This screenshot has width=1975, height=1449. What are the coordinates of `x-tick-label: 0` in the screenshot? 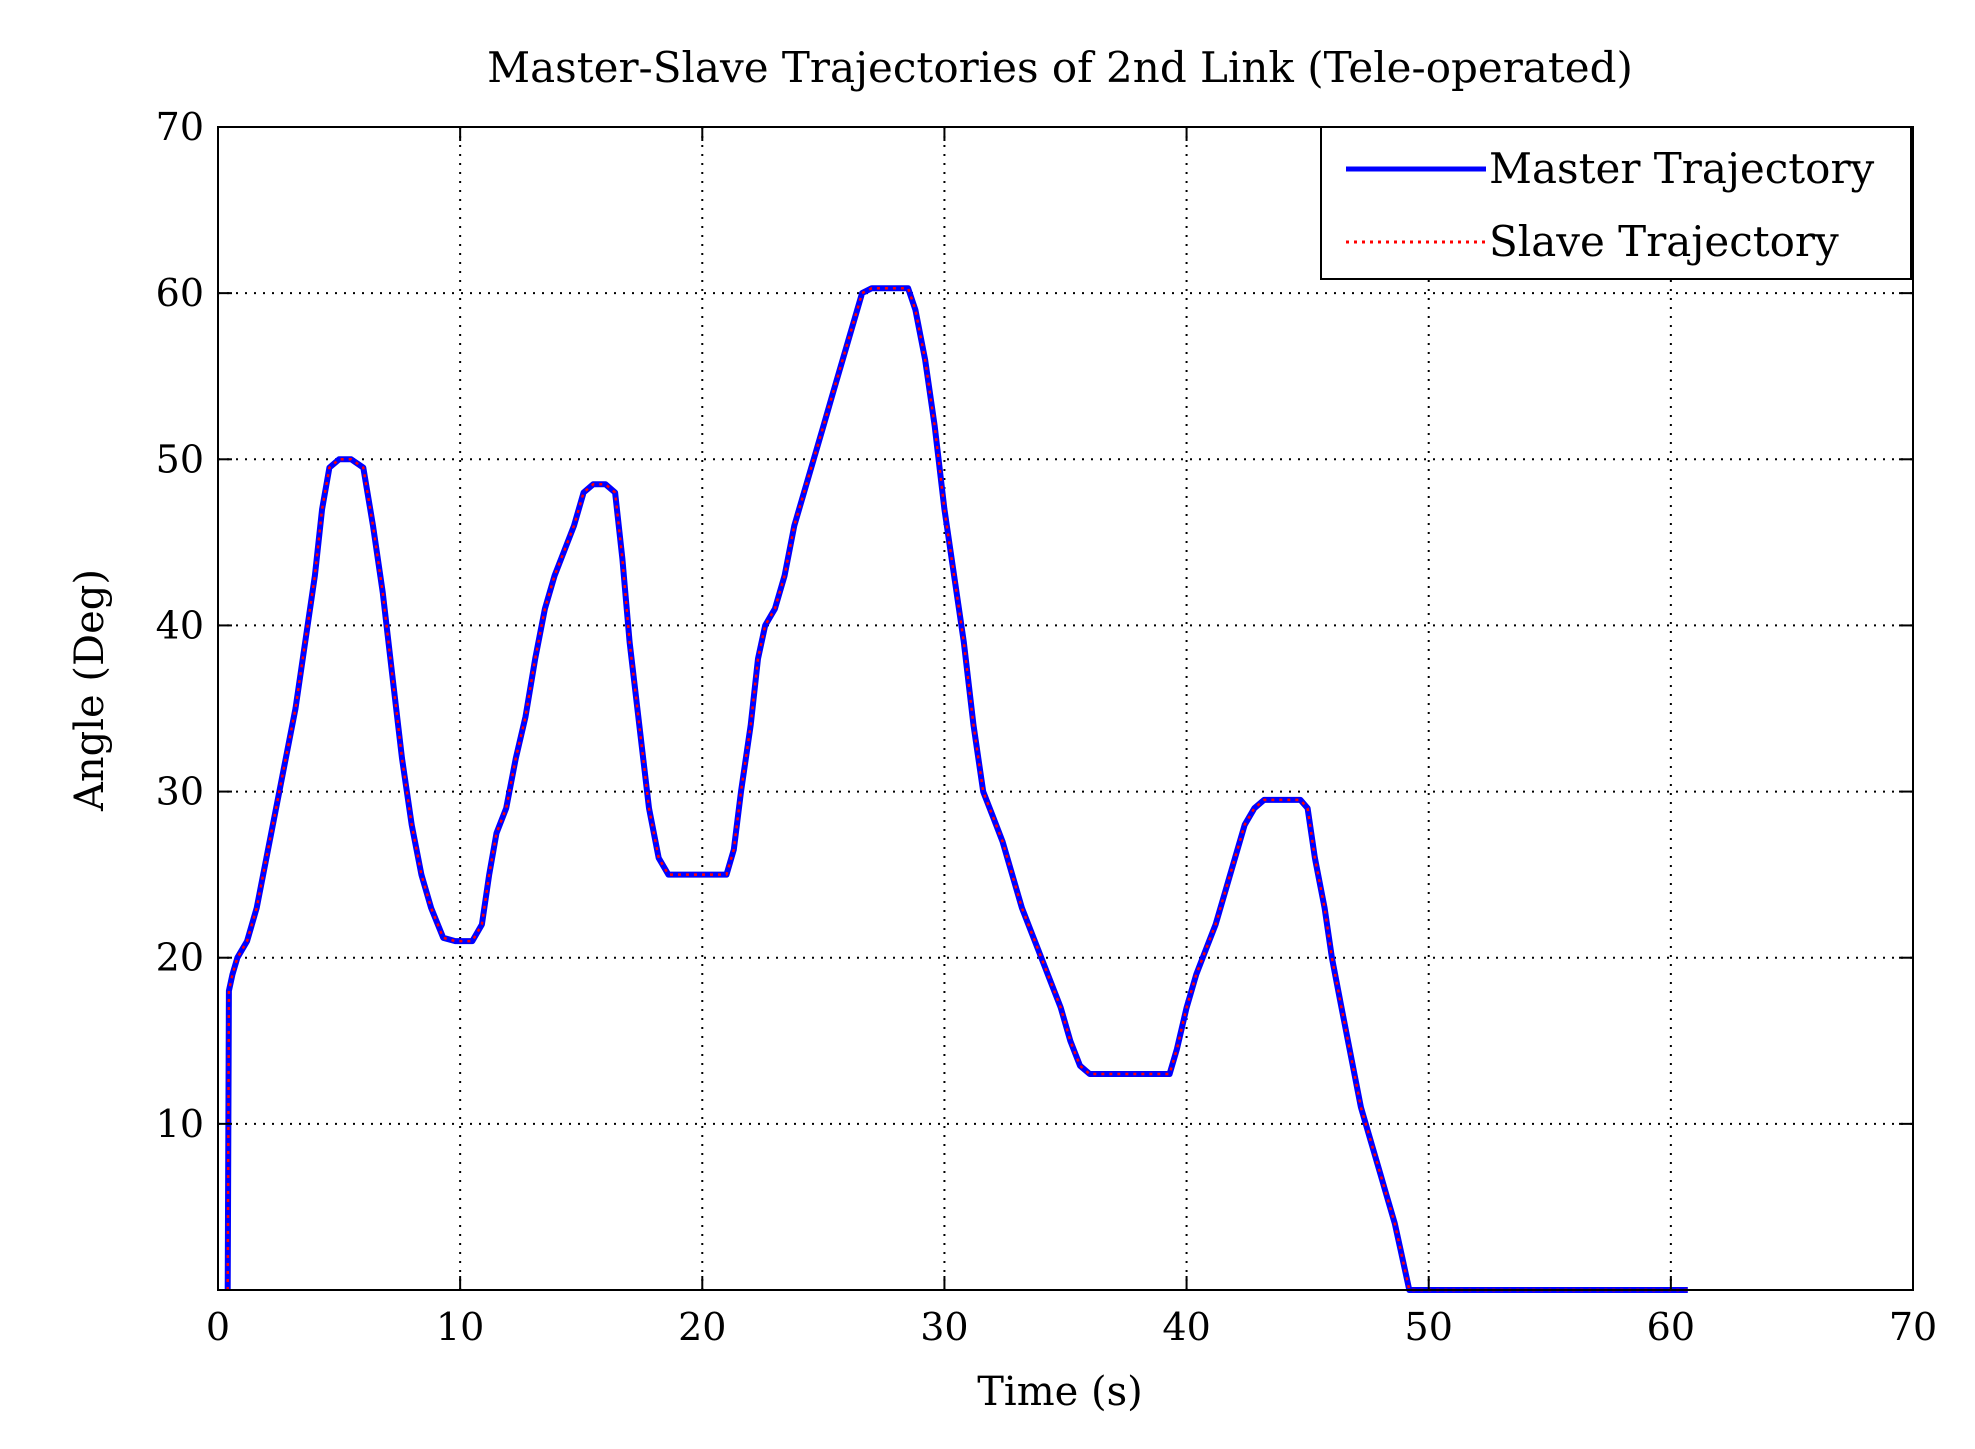 It's located at (218, 1327).